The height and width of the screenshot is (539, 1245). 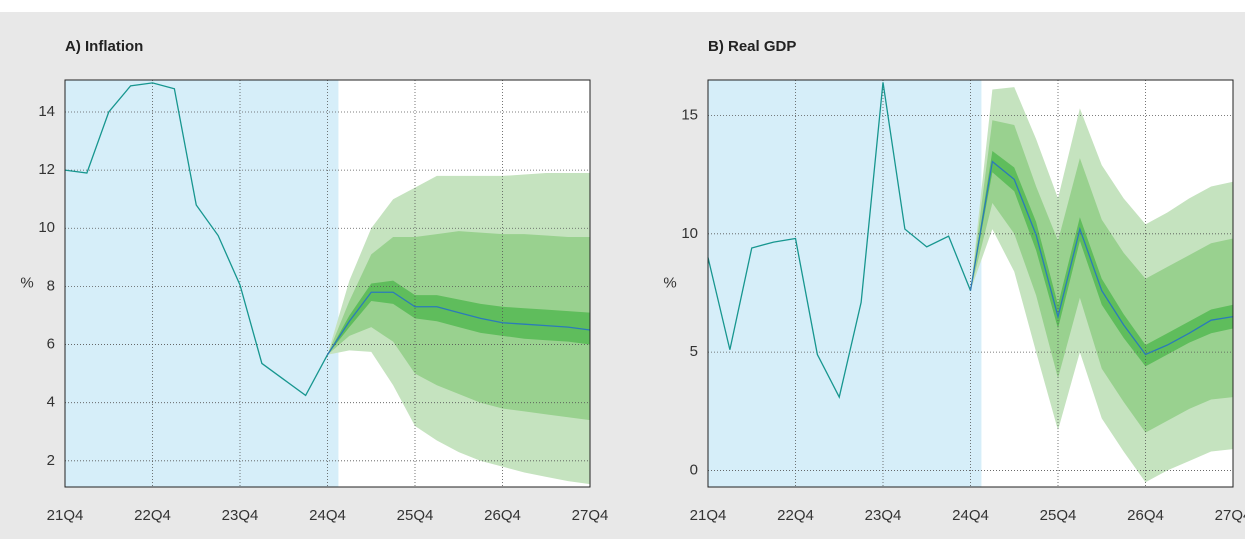 What do you see at coordinates (694, 351) in the screenshot?
I see `y-tick-label: 5` at bounding box center [694, 351].